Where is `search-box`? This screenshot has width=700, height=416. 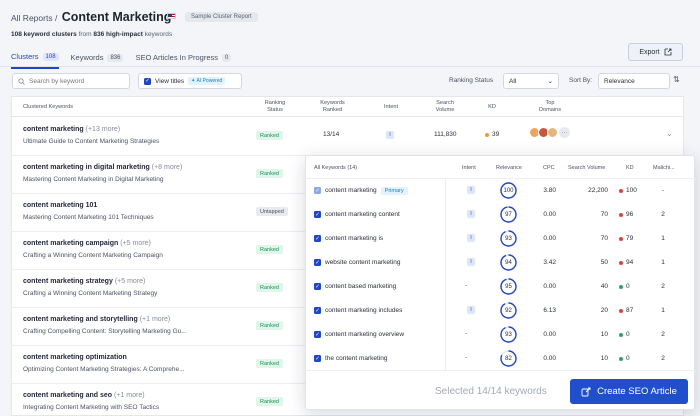
search-box is located at coordinates (71, 81).